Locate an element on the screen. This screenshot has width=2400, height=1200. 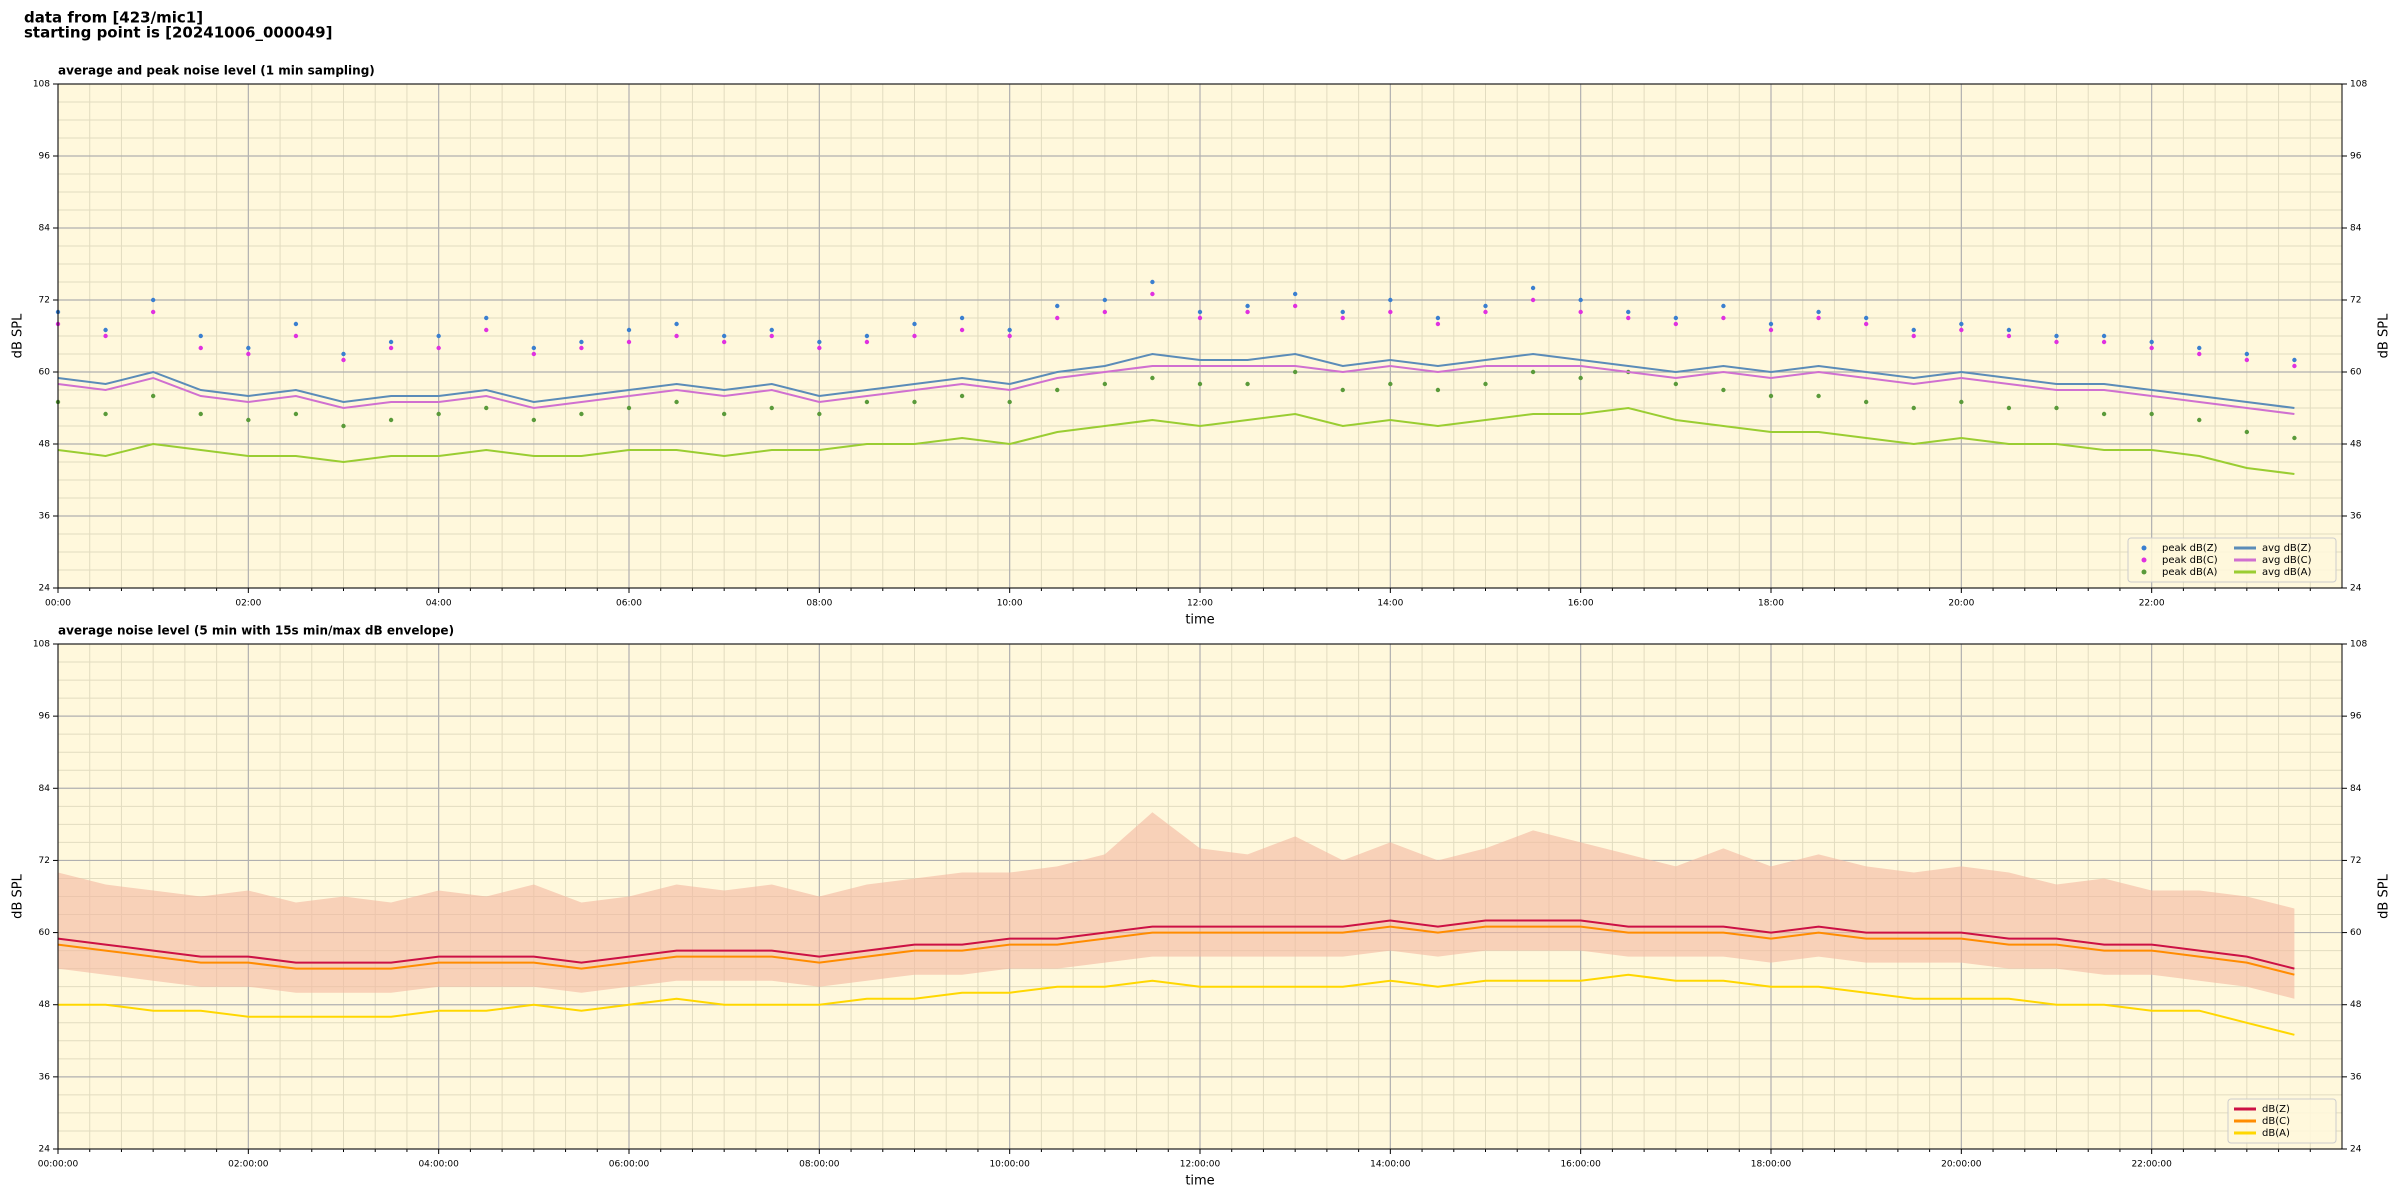
x-tick-label: 20:00:00 is located at coordinates (1961, 1165).